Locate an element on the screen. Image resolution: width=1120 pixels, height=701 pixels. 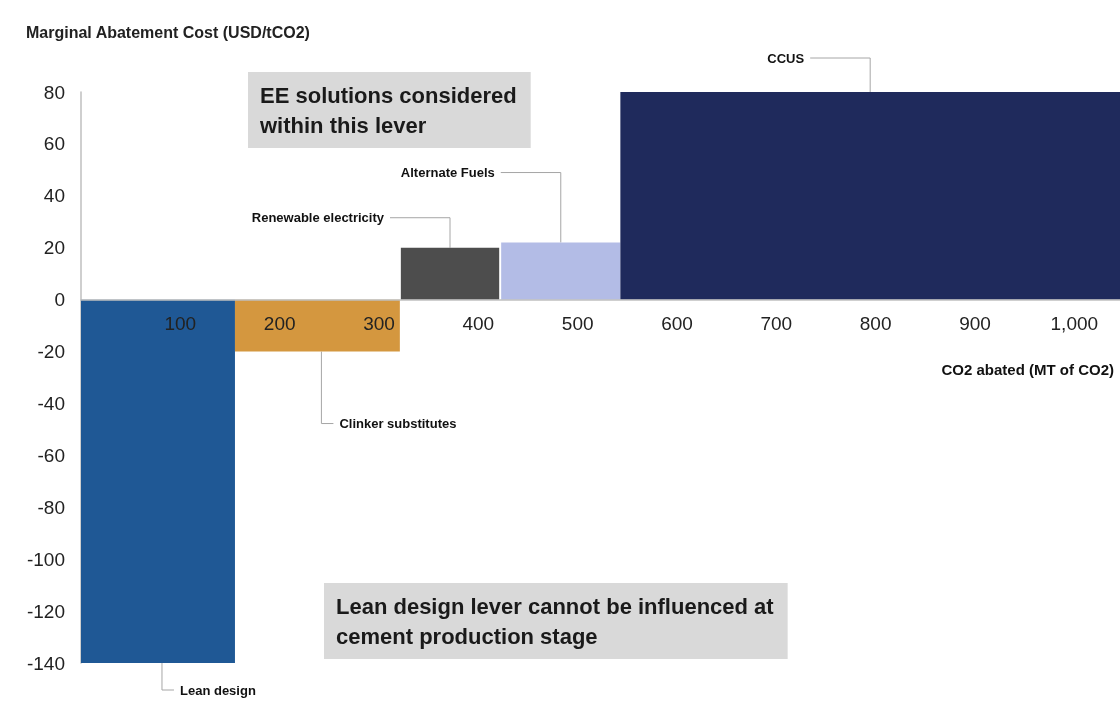
y-tick-label: -80 is located at coordinates (51, 507).